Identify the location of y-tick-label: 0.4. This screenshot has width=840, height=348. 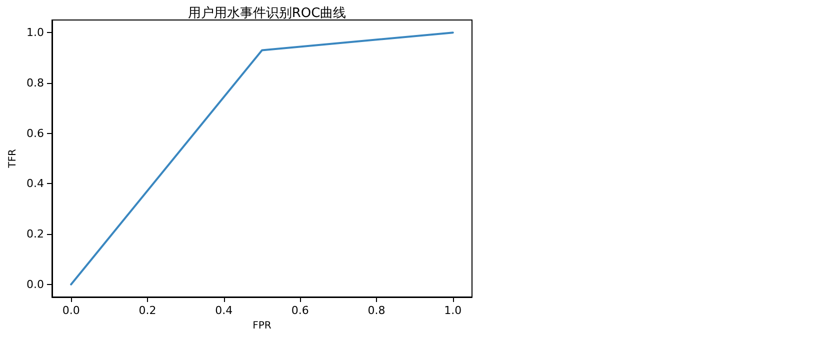
(35, 183).